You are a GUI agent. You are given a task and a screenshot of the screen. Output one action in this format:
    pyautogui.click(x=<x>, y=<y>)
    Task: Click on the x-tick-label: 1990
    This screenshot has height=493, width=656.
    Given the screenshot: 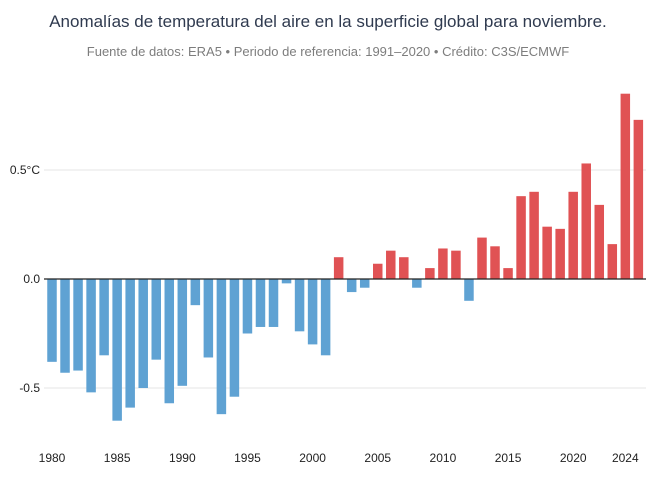 What is the action you would take?
    pyautogui.click(x=182, y=458)
    